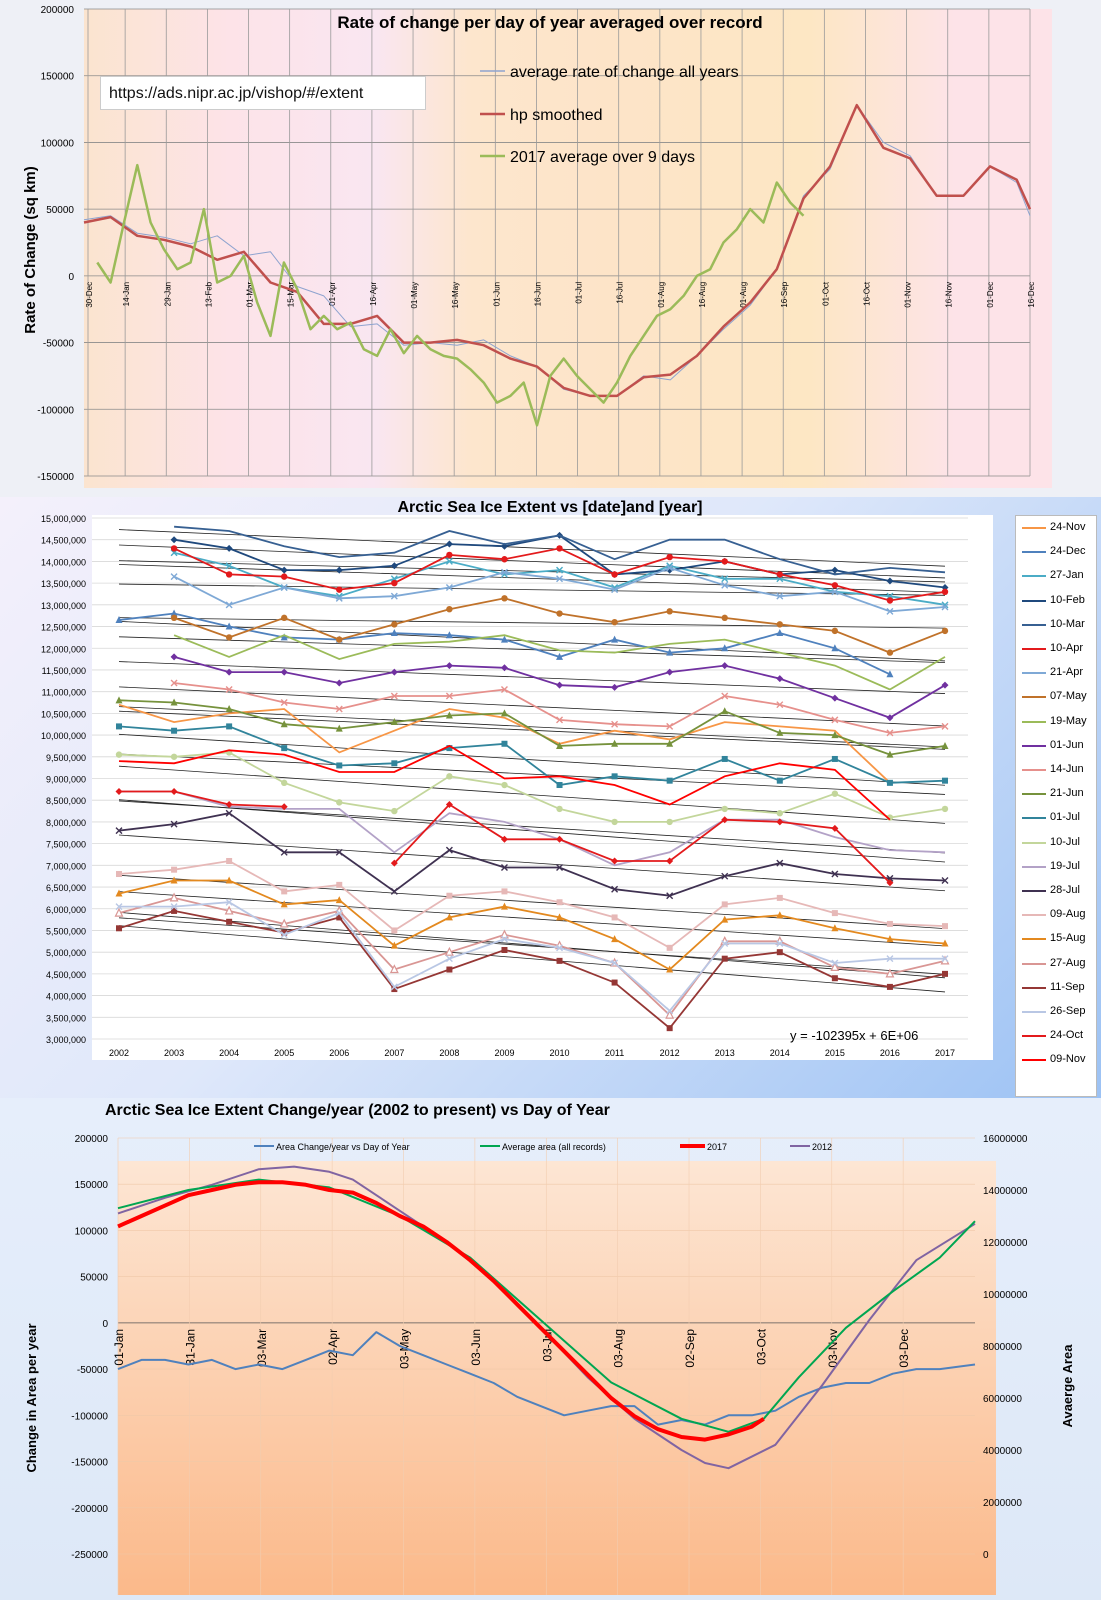 The height and width of the screenshot is (1600, 1101). I want to click on x-tick-label: 2016, so click(890, 1053).